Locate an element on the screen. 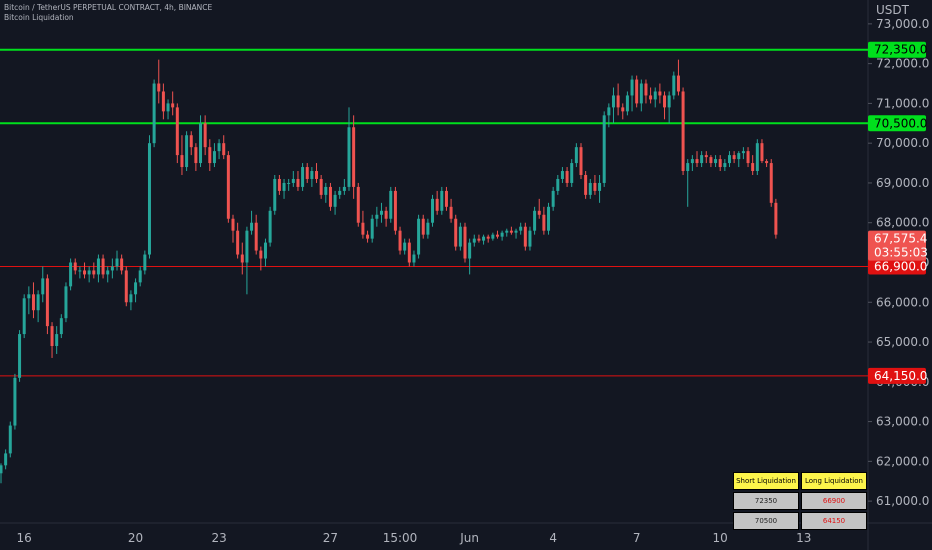 This screenshot has height=550, width=932. y-tick-label: 61,000.0 is located at coordinates (902, 501).